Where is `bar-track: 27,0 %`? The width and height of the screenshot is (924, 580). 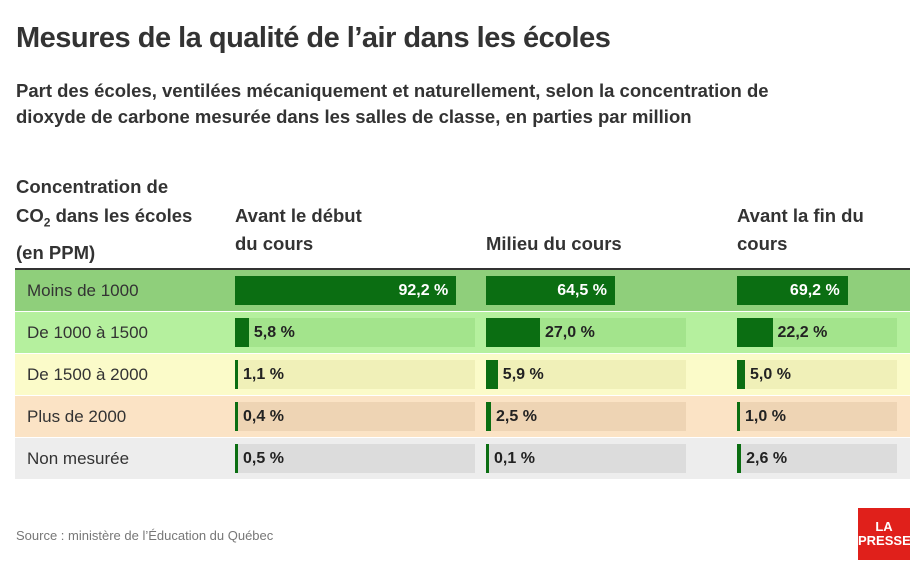 bar-track: 27,0 % is located at coordinates (586, 332).